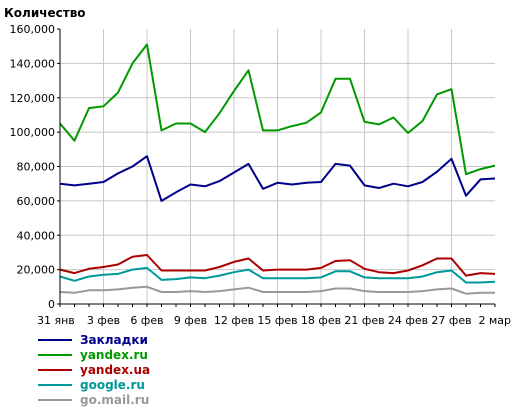 The width and height of the screenshot is (520, 407). I want to click on x-tick-label: 21 фев, so click(364, 320).